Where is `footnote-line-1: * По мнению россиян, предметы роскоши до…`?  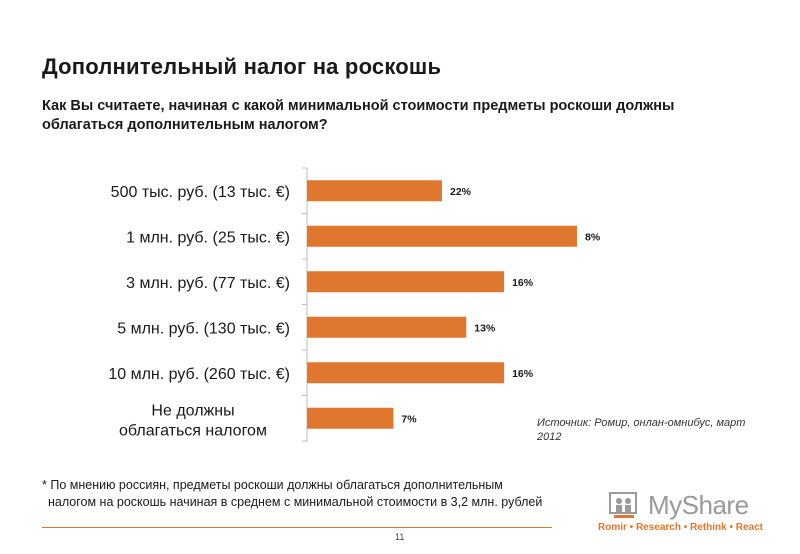 footnote-line-1: * По мнению россиян, предметы роскоши до… is located at coordinates (272, 485).